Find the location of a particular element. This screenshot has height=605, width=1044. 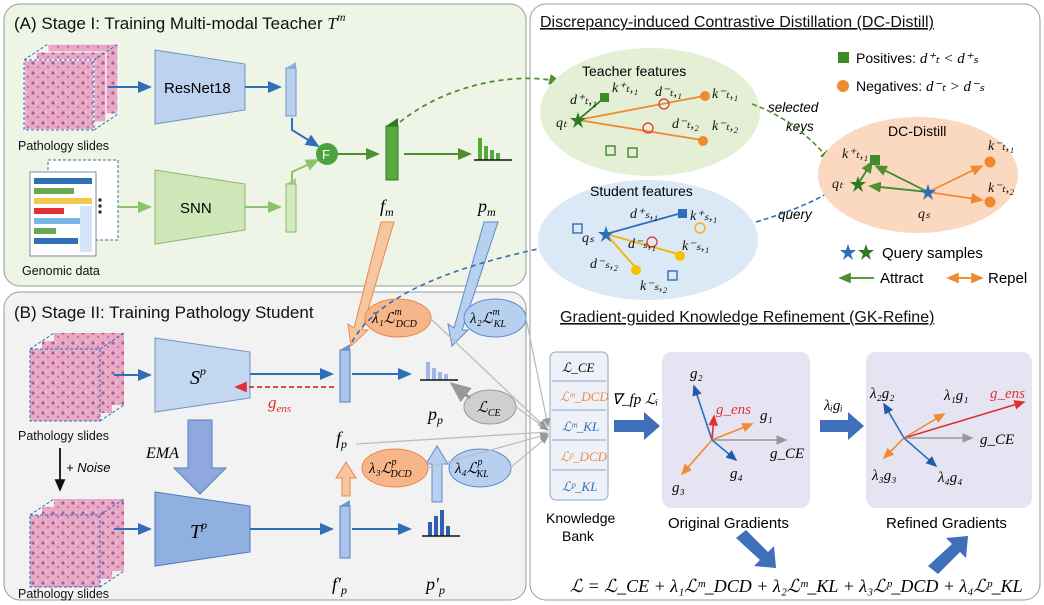

fp-feature-bar is located at coordinates (345, 373).